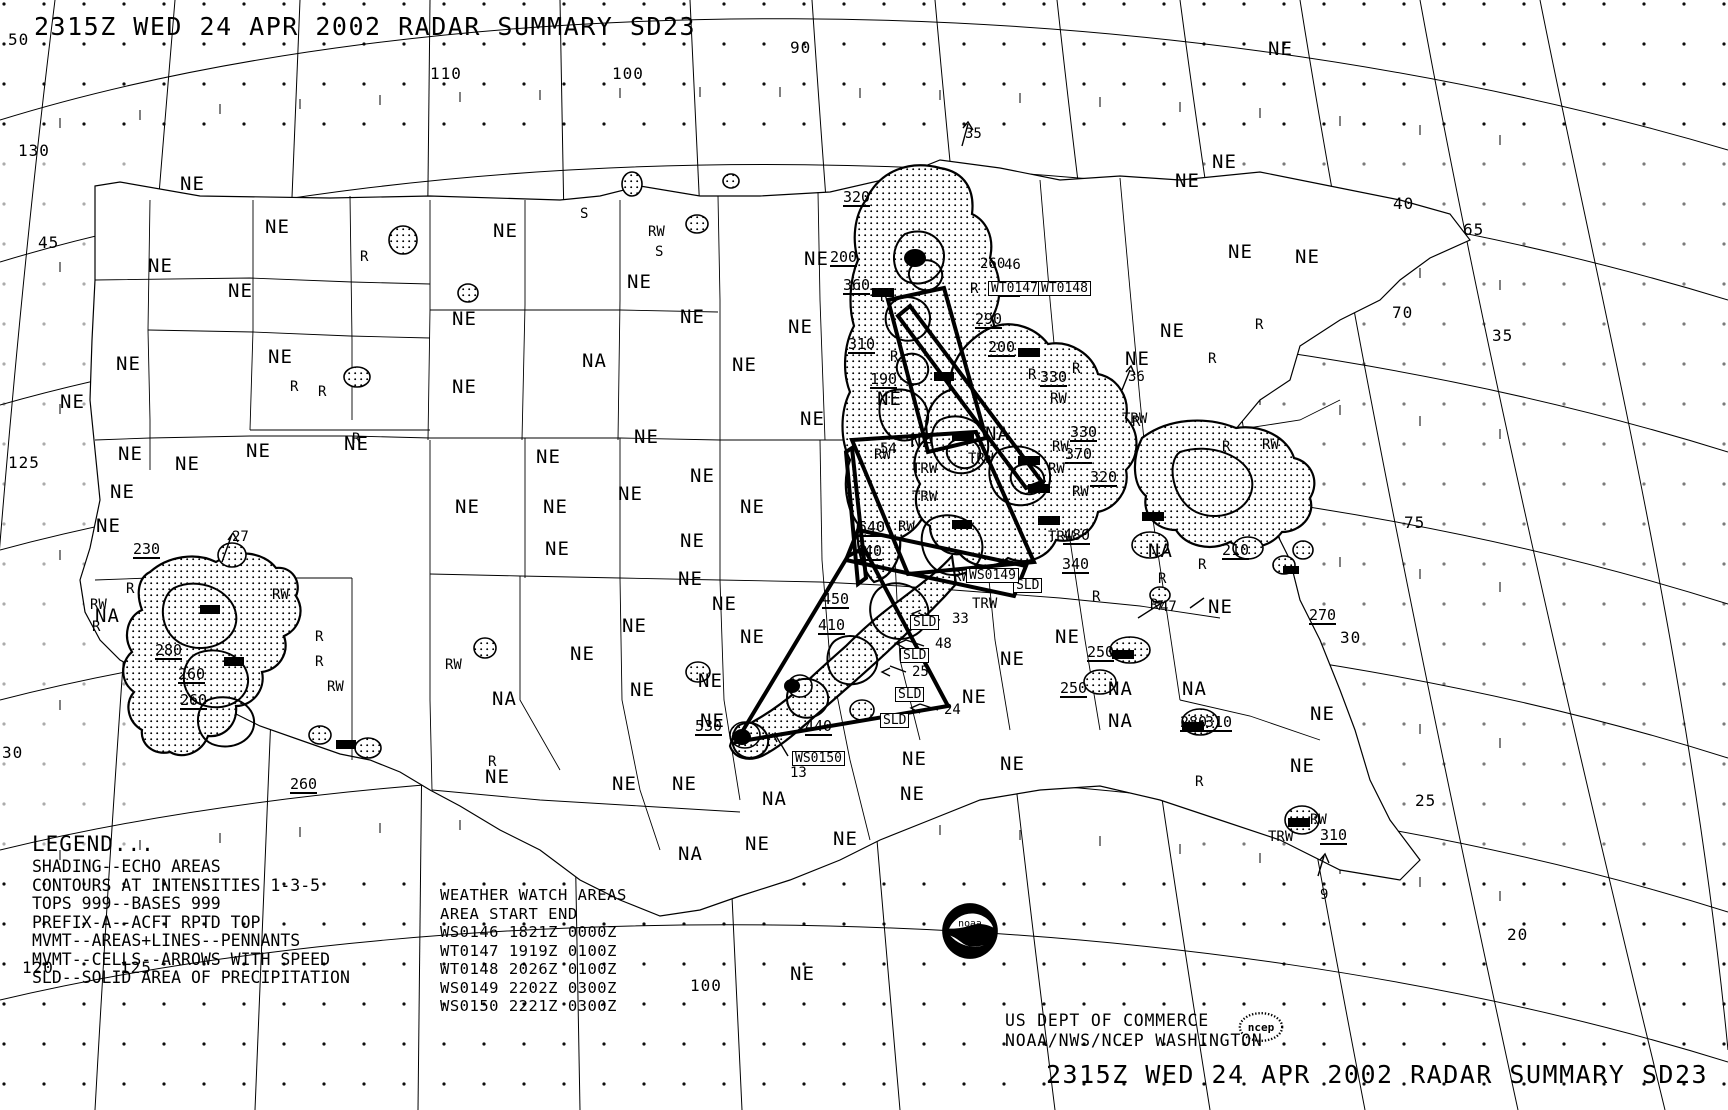  I want to click on echo-top-label: 530, so click(709, 726).